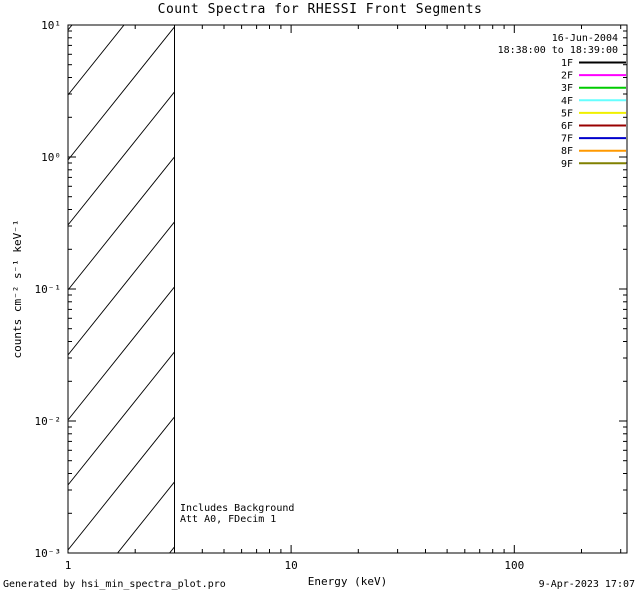 The width and height of the screenshot is (640, 600). Describe the element at coordinates (567, 88) in the screenshot. I see `svg-text: 3F` at that location.